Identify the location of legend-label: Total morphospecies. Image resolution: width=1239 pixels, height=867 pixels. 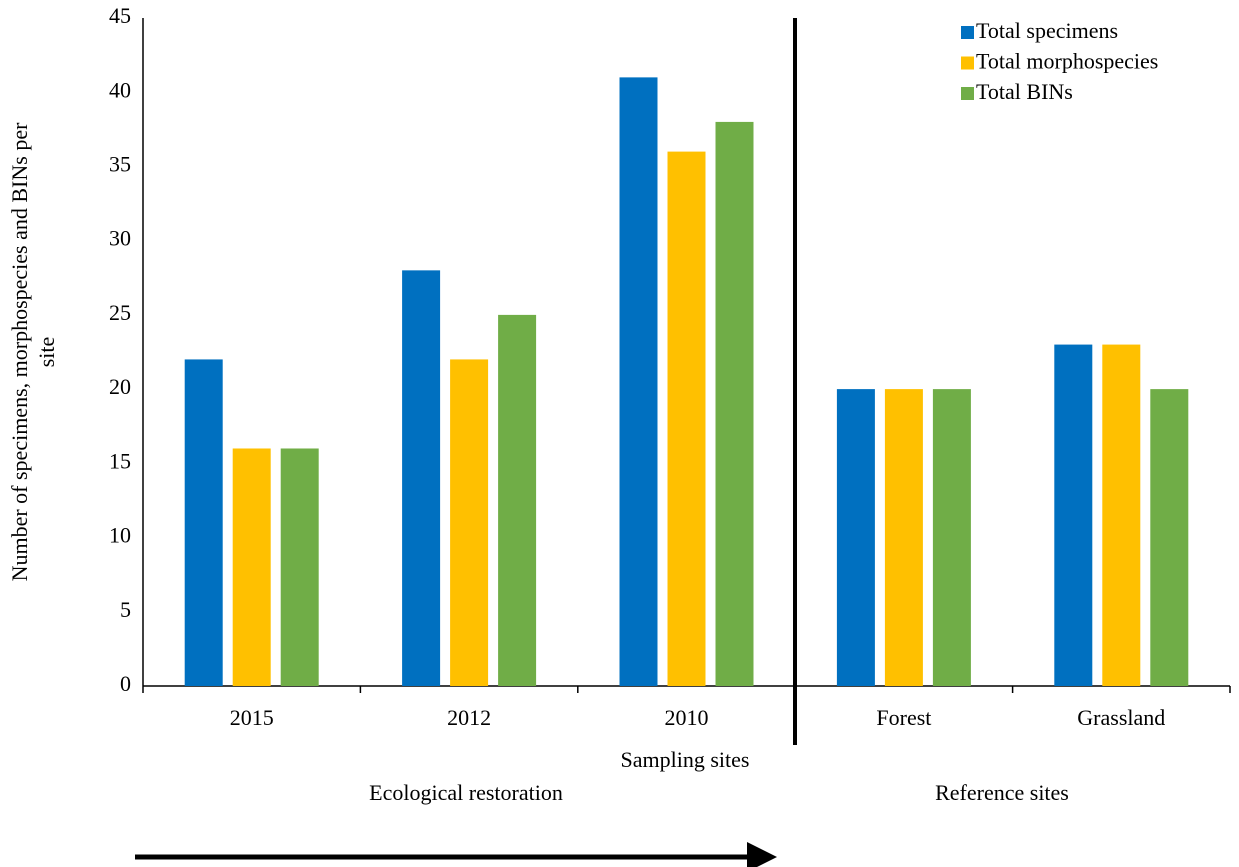
(1067, 61).